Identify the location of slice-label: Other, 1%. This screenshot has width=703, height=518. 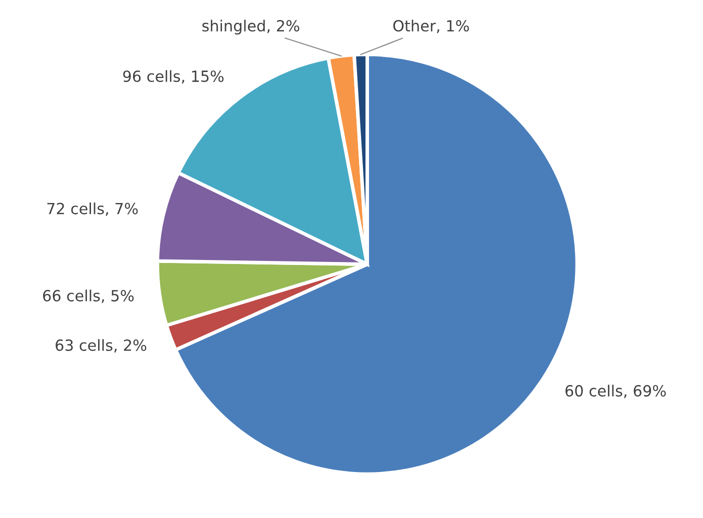
(431, 27).